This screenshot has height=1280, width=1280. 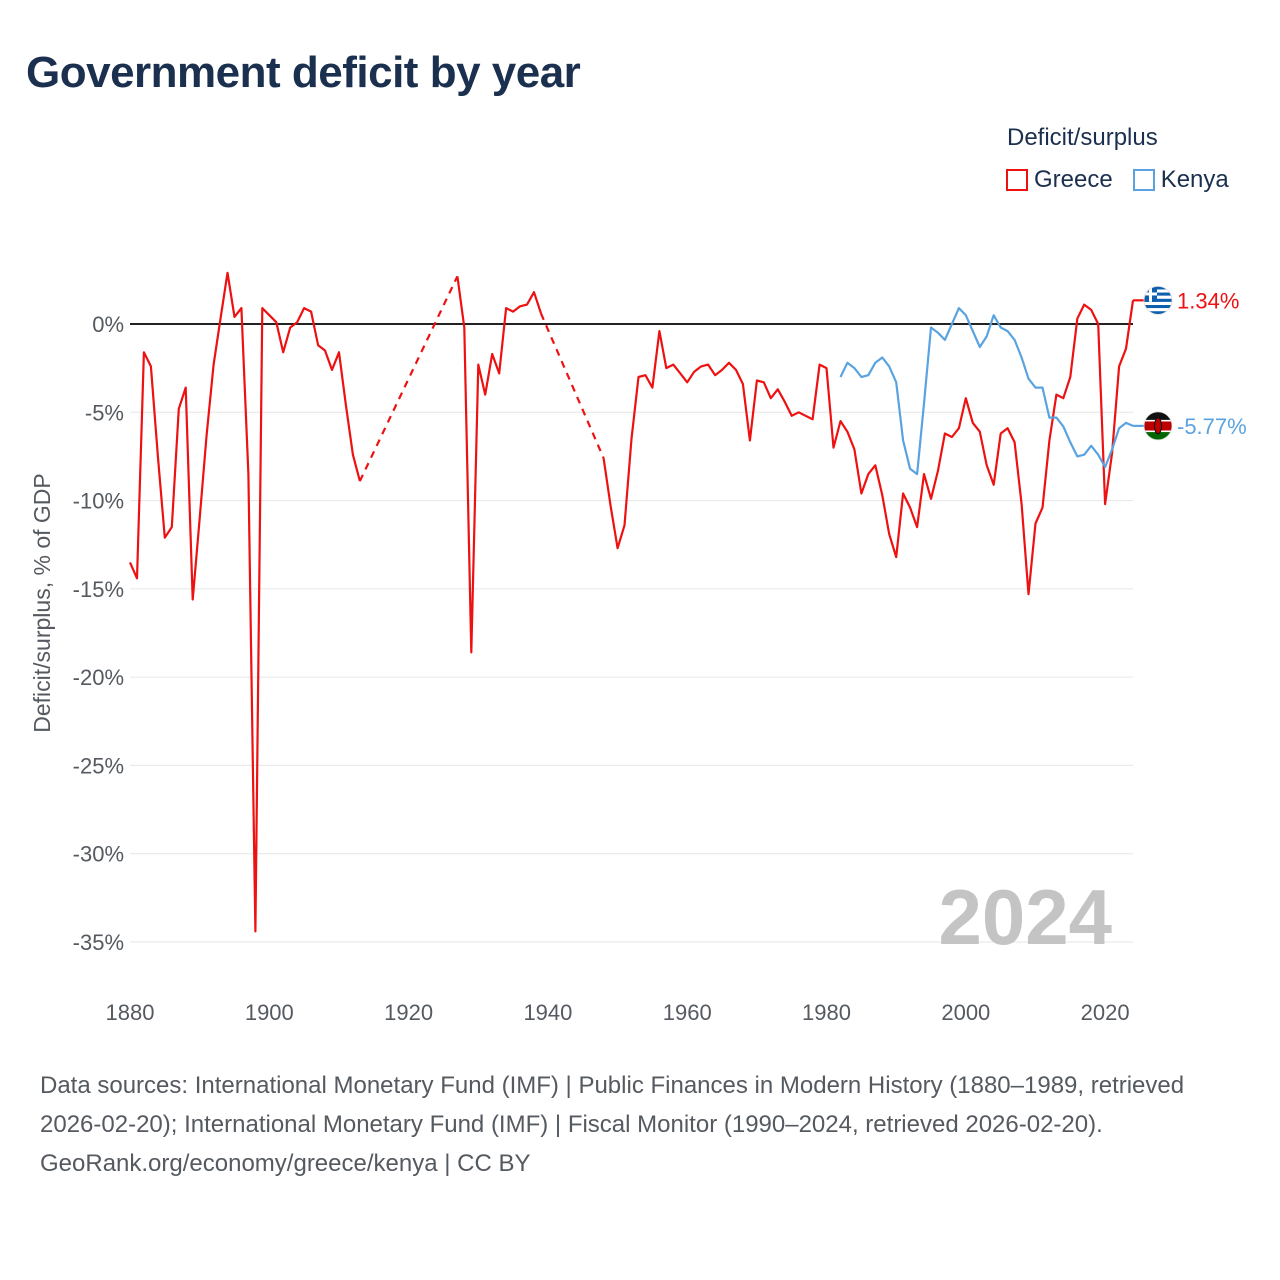 I want to click on kenya-flag-icon, so click(x=1158, y=426).